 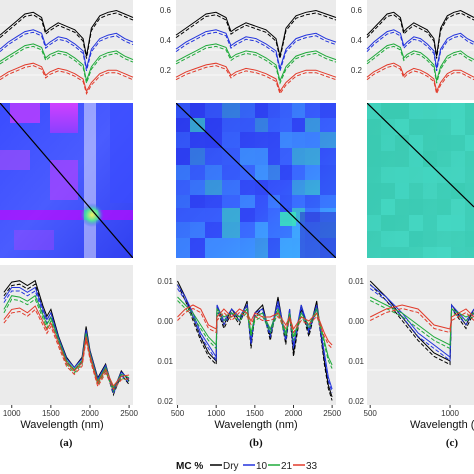 I want to click on y-tick-label: 0.02, so click(x=165, y=401).